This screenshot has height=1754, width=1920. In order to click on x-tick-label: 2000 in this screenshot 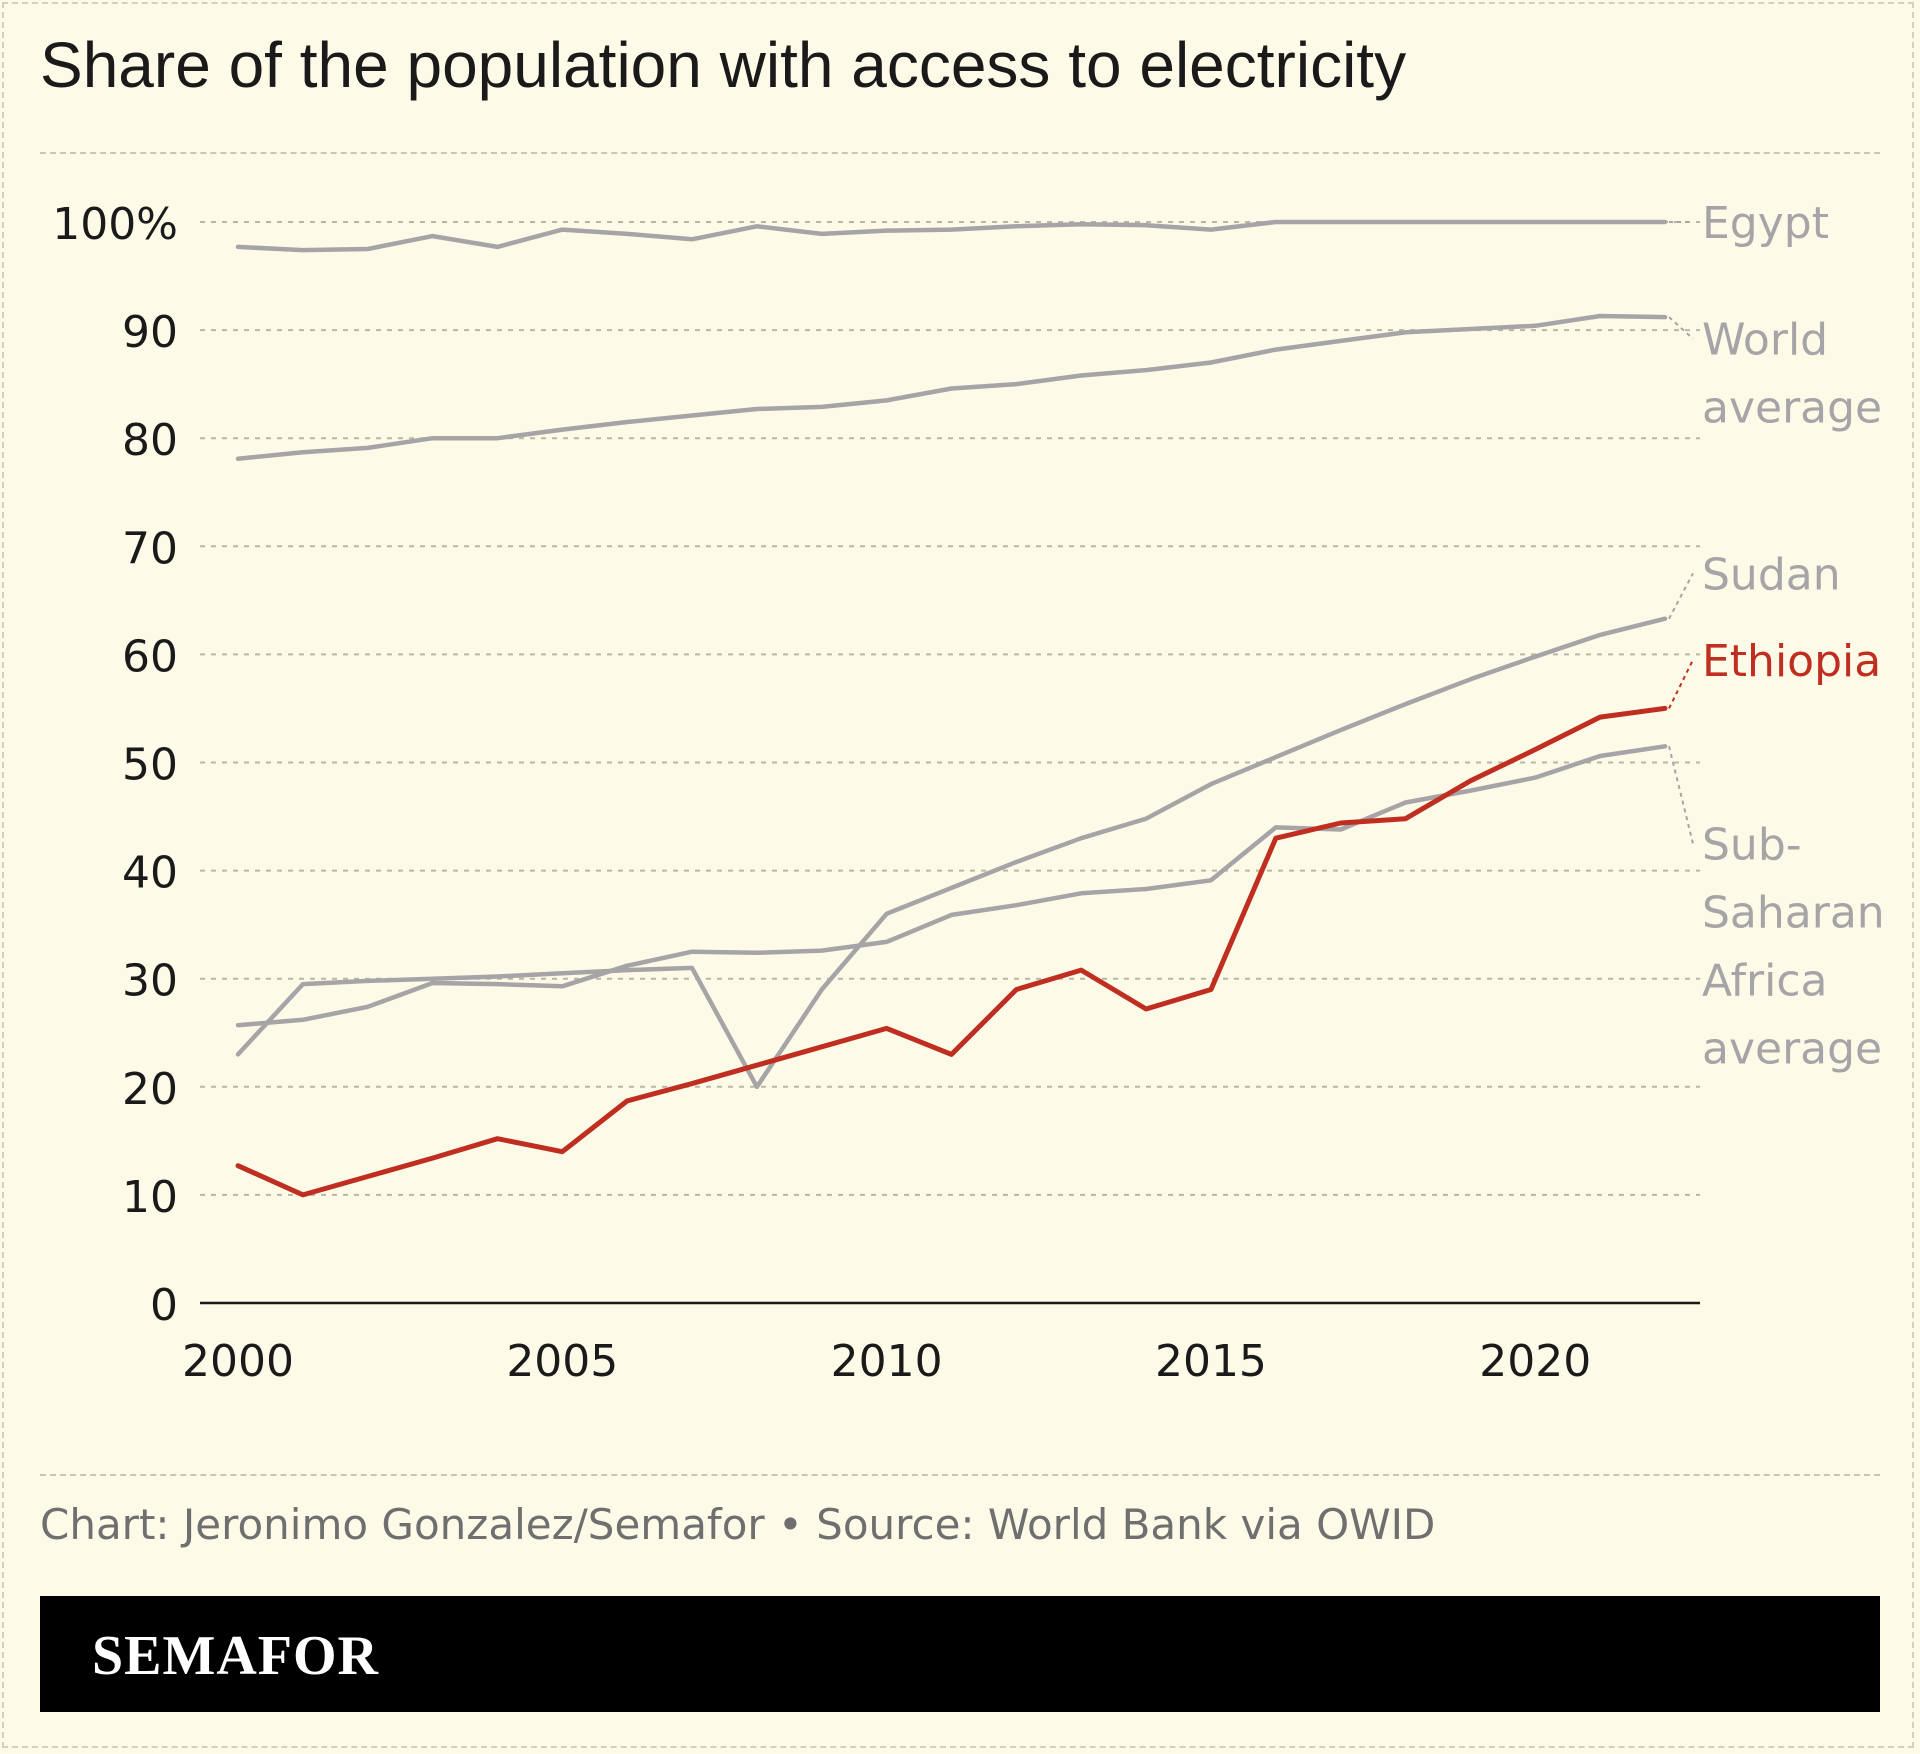, I will do `click(238, 1361)`.